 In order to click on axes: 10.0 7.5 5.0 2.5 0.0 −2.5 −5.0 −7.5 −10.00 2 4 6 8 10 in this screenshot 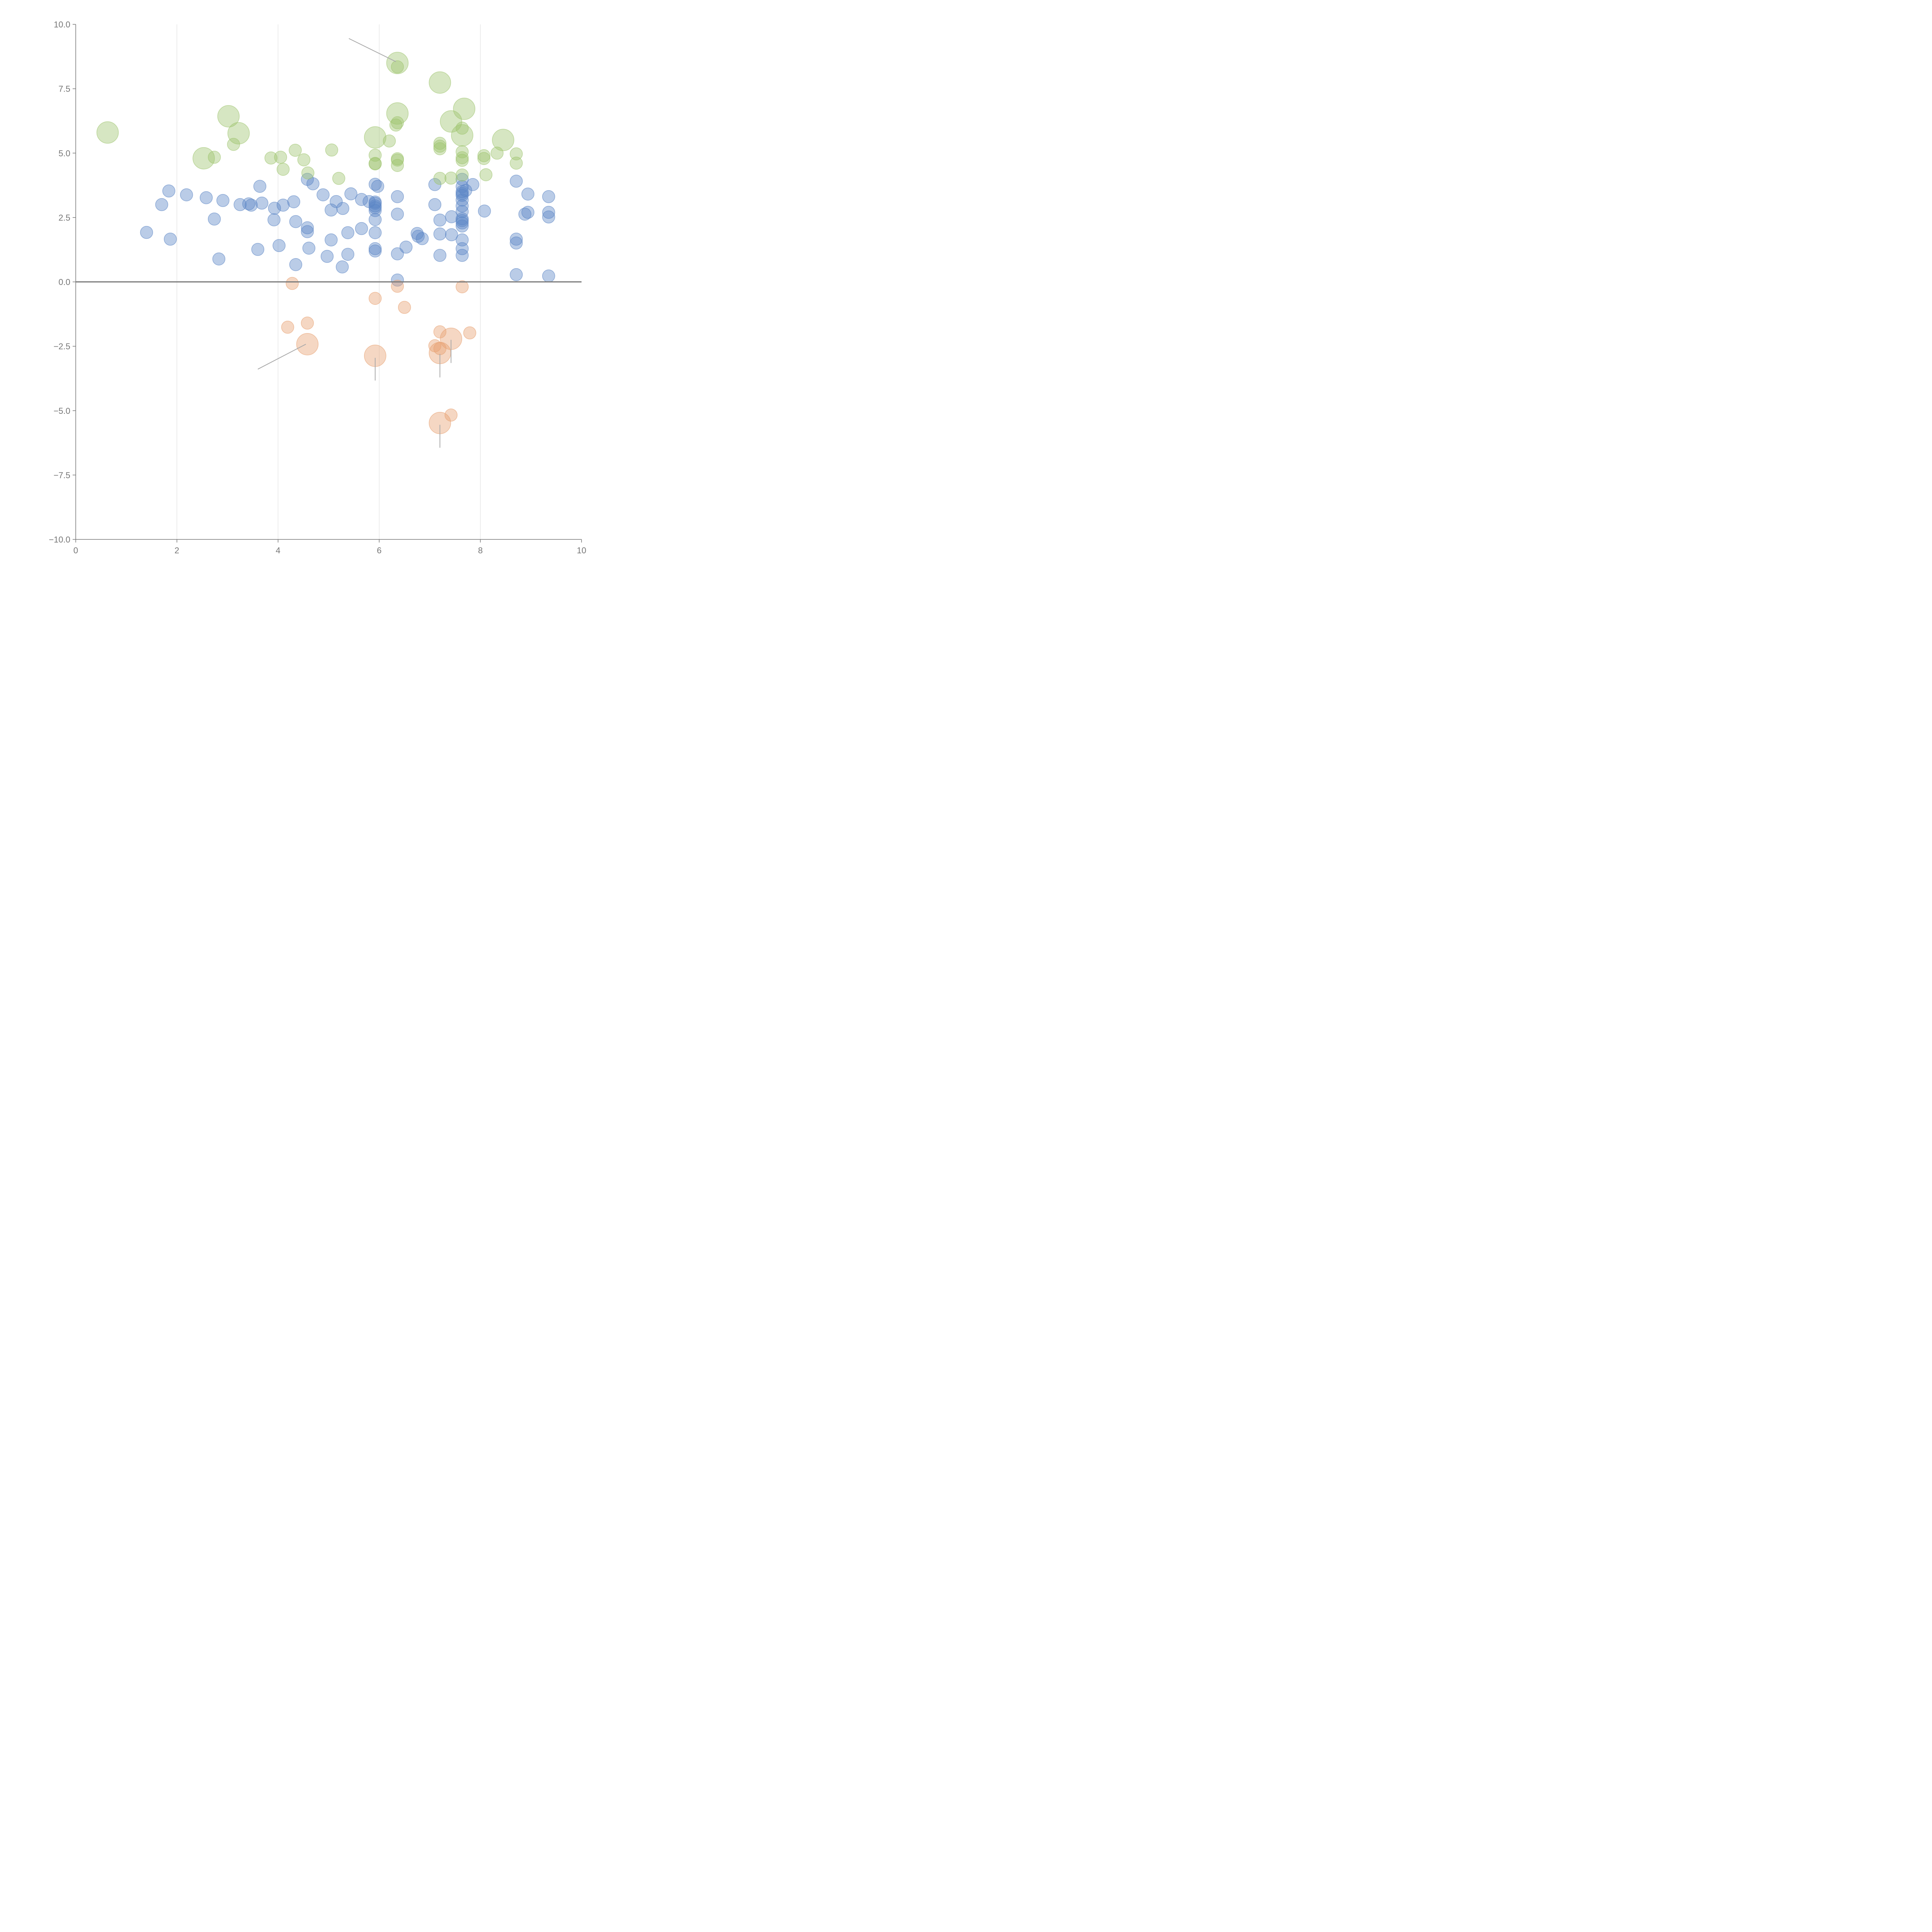, I will do `click(317, 287)`.